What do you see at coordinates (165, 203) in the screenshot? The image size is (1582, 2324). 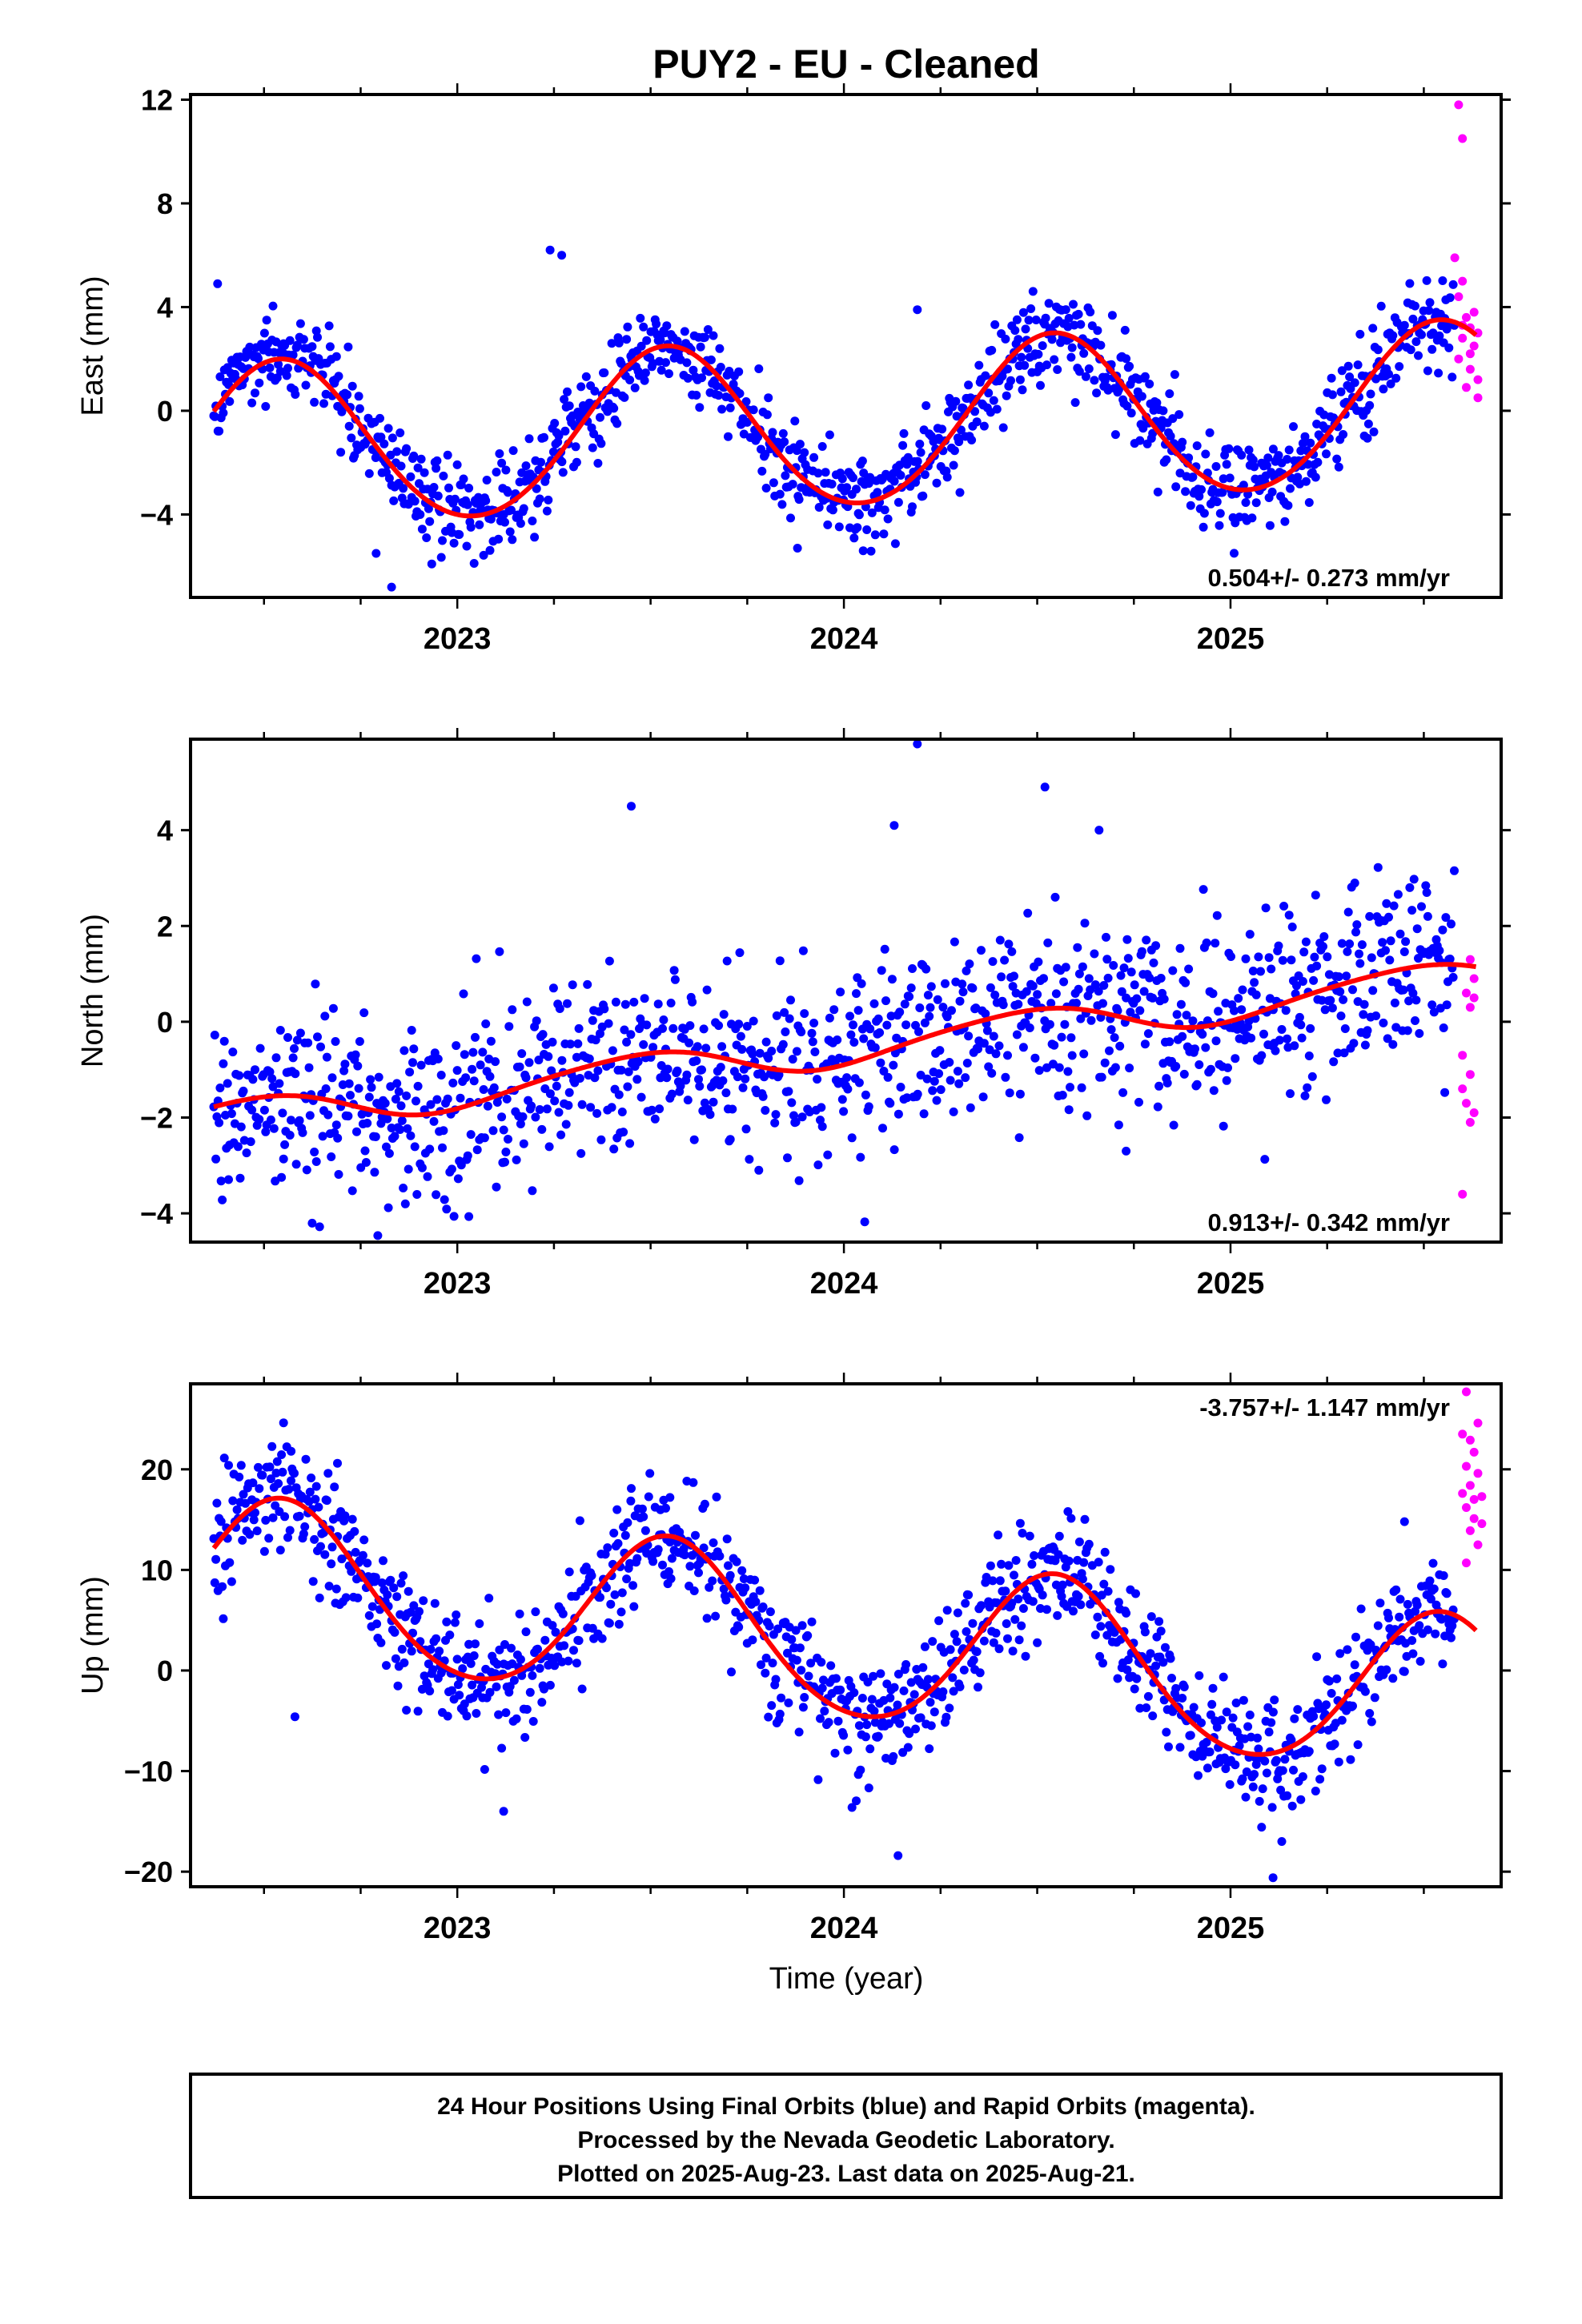 I see `east-ytick-label: 8` at bounding box center [165, 203].